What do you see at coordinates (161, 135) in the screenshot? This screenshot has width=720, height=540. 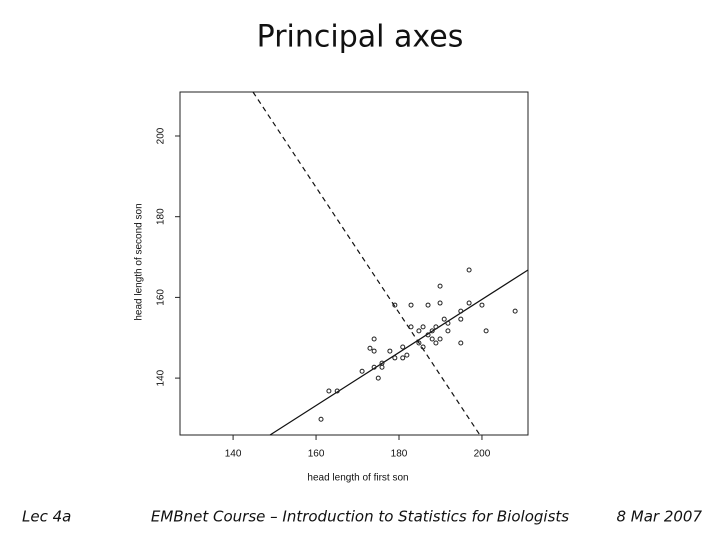 I see `y-tick-label: 200` at bounding box center [161, 135].